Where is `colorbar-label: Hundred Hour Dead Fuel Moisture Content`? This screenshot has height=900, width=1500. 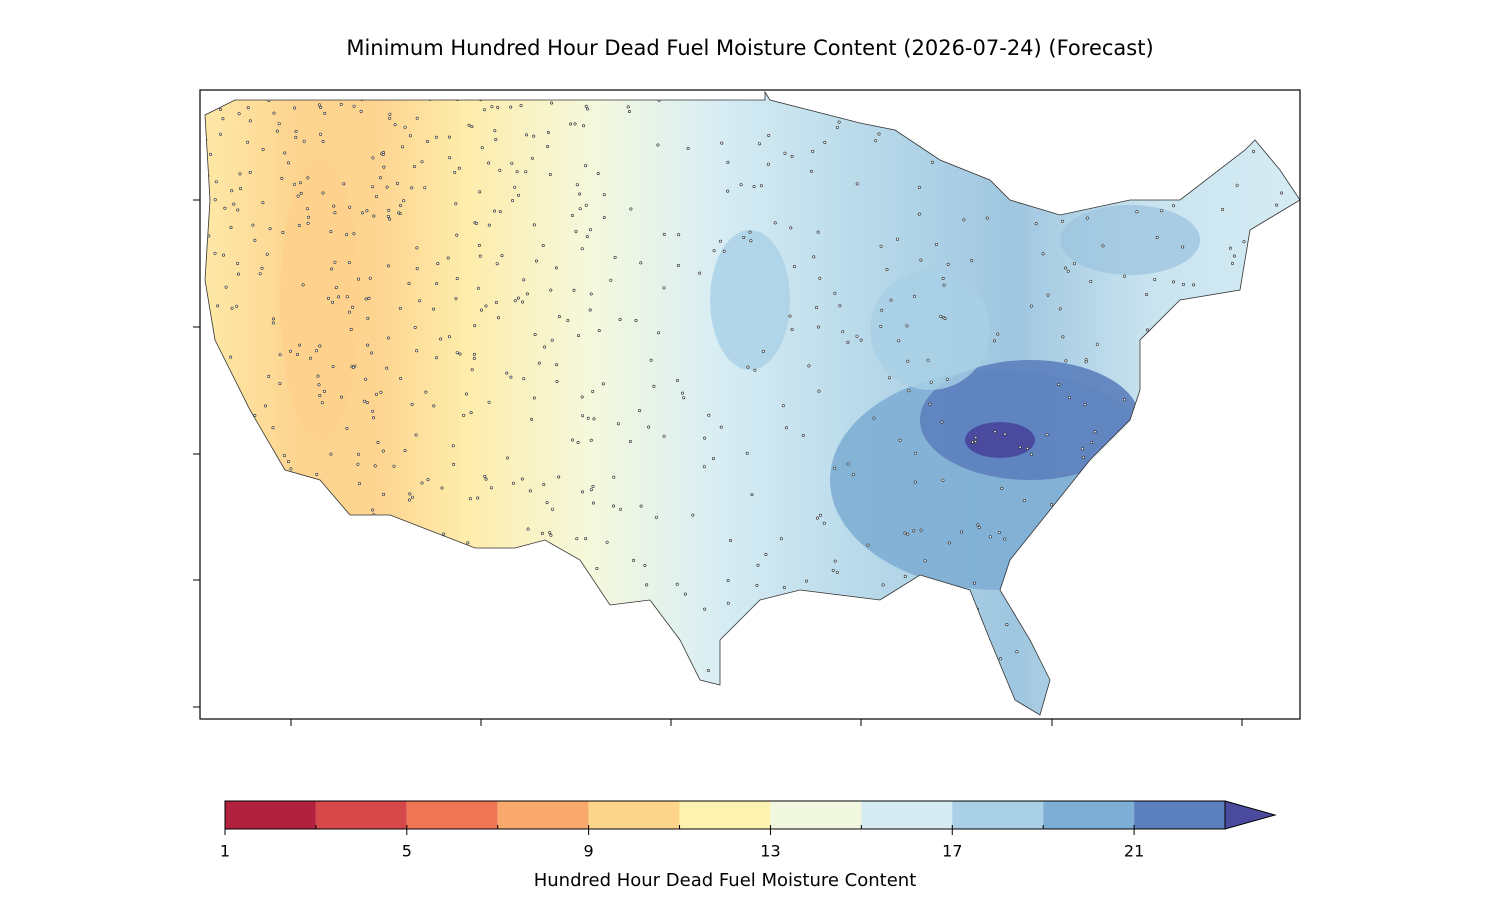 colorbar-label: Hundred Hour Dead Fuel Moisture Content is located at coordinates (725, 880).